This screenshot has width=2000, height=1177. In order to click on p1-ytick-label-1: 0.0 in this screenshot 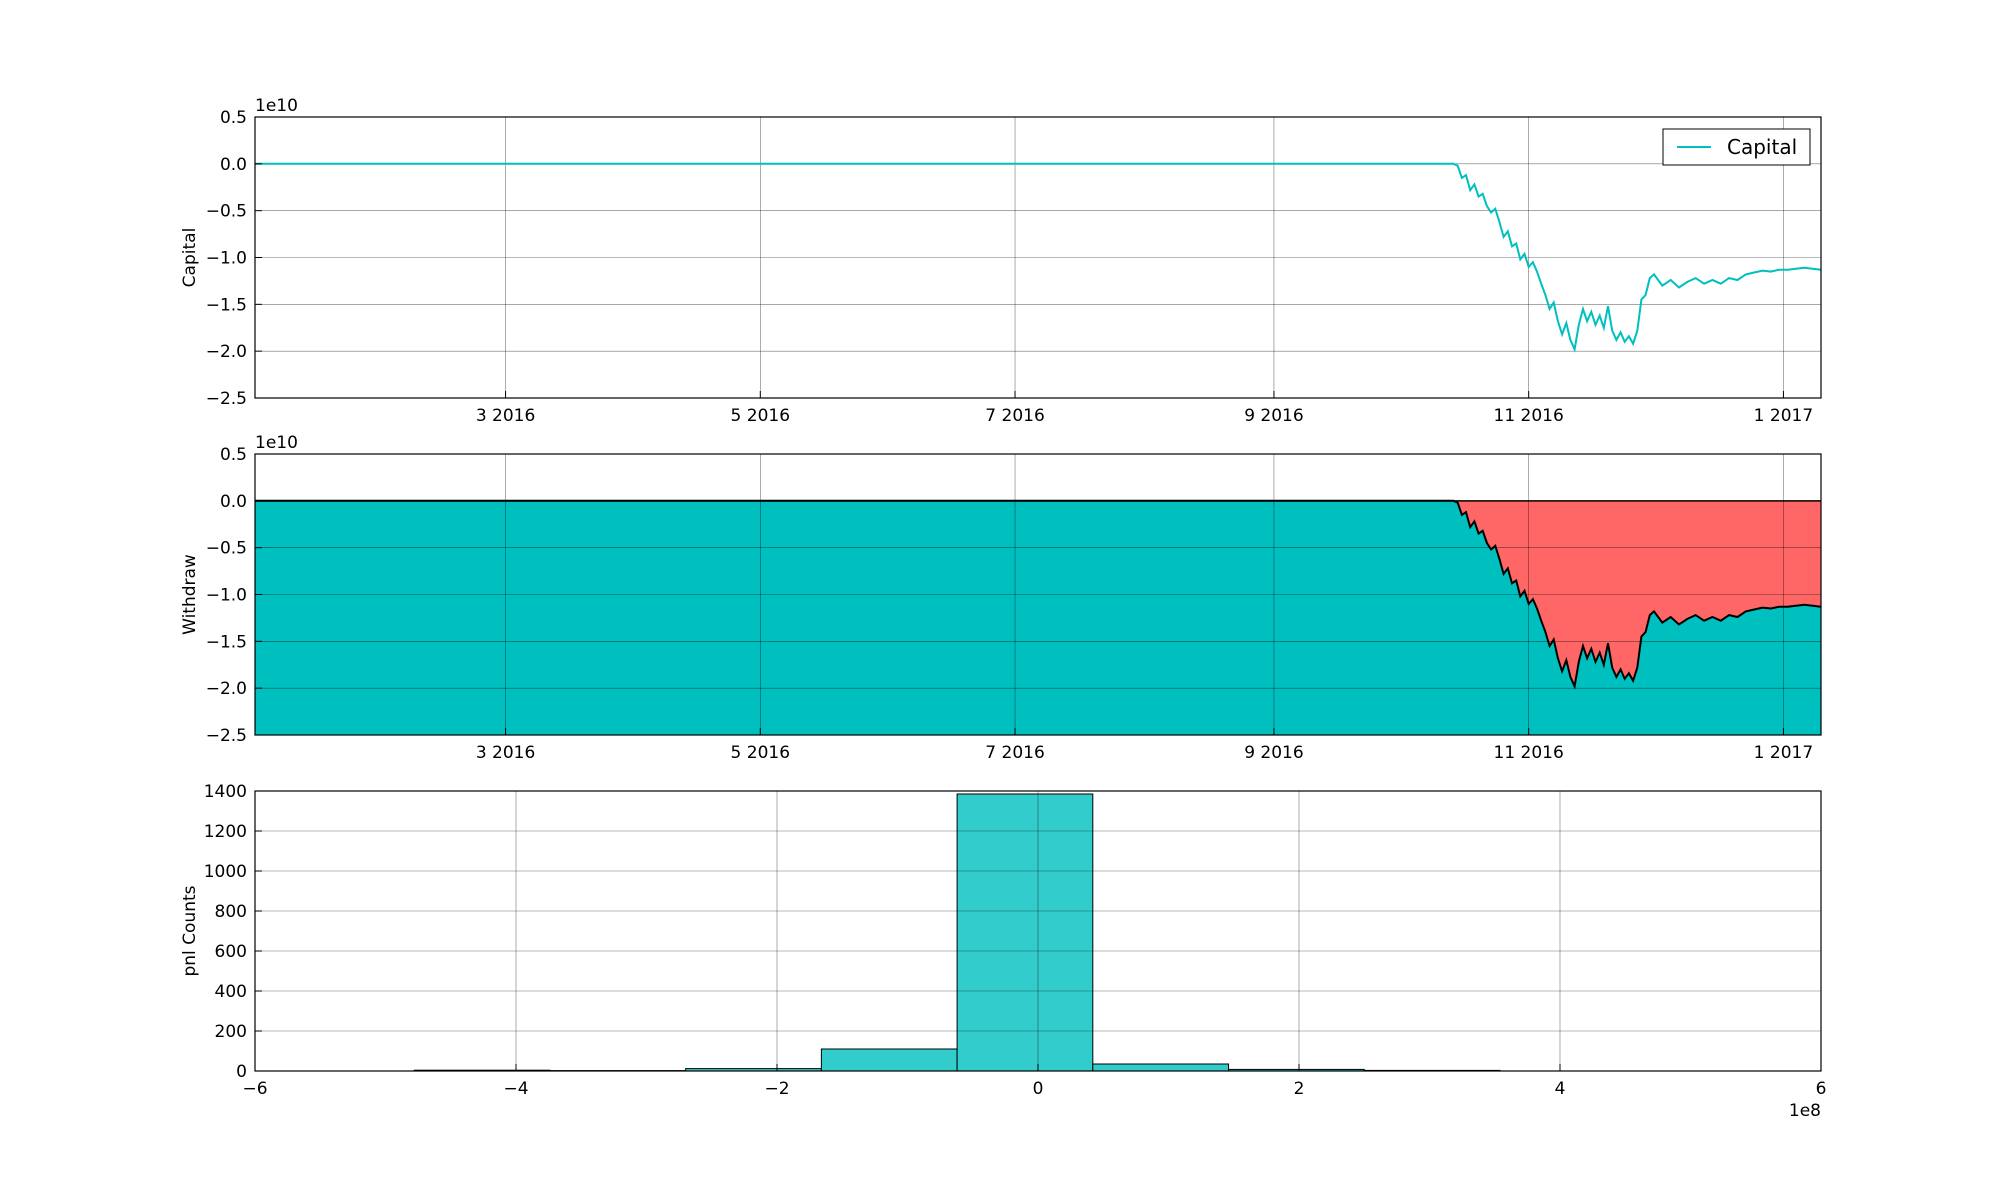, I will do `click(233, 165)`.